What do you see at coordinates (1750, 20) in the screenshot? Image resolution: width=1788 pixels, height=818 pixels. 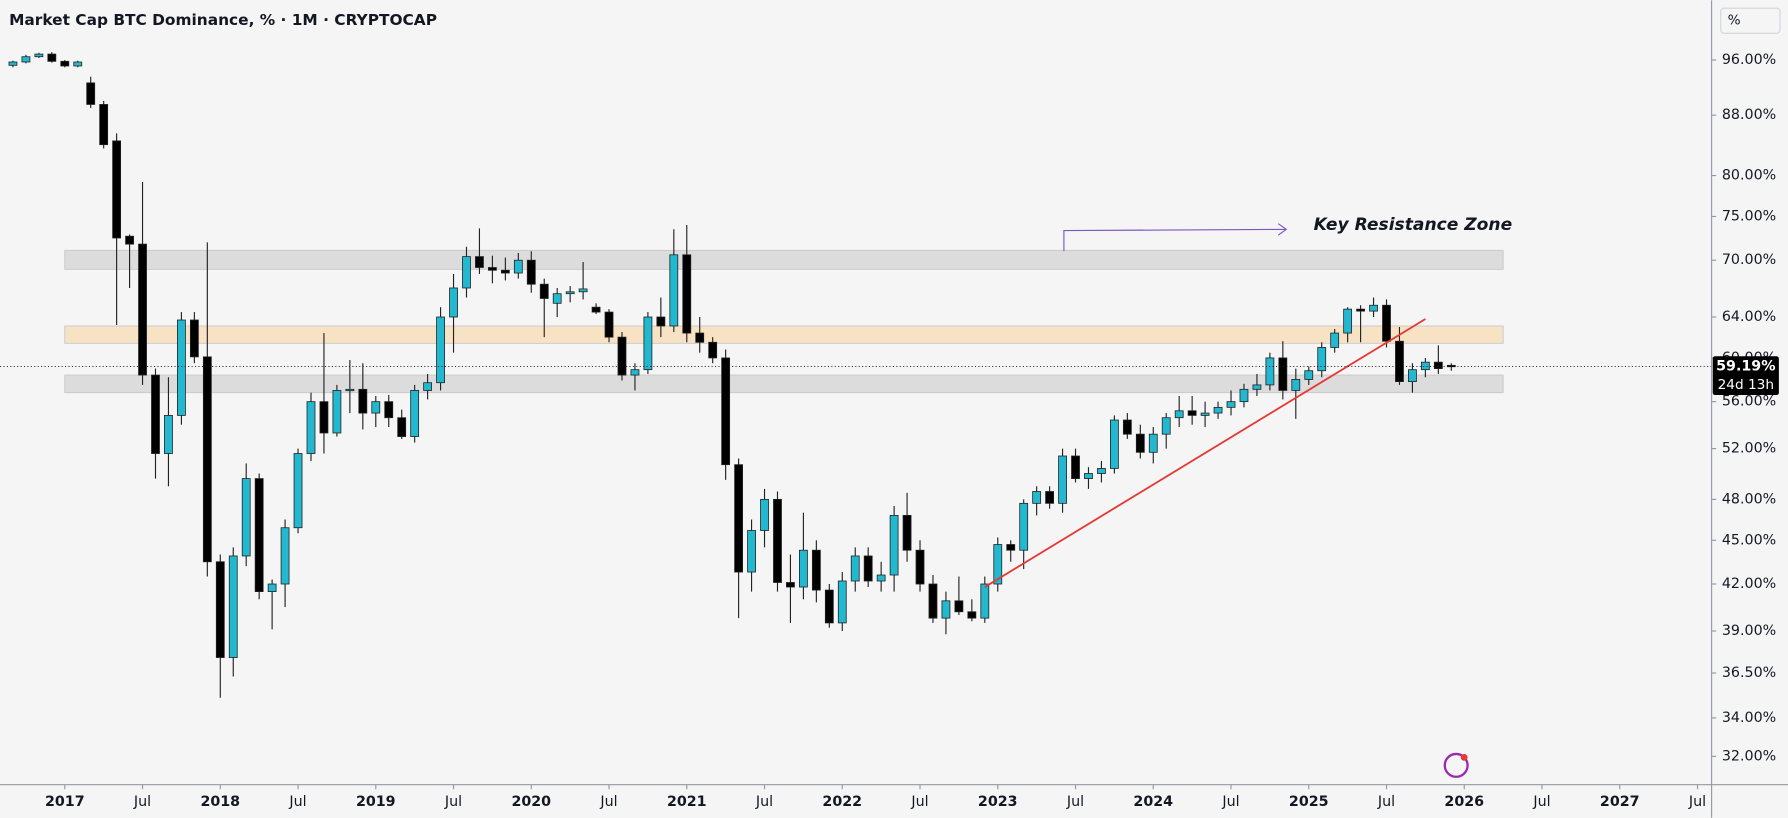 I see `unit-box` at bounding box center [1750, 20].